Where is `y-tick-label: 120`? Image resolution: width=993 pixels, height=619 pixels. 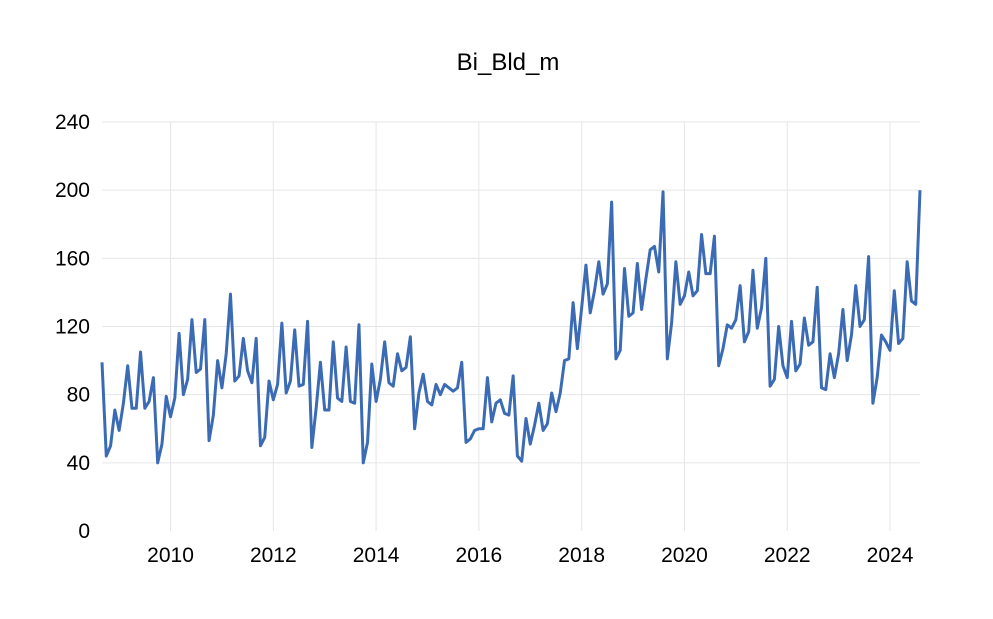 y-tick-label: 120 is located at coordinates (72, 327).